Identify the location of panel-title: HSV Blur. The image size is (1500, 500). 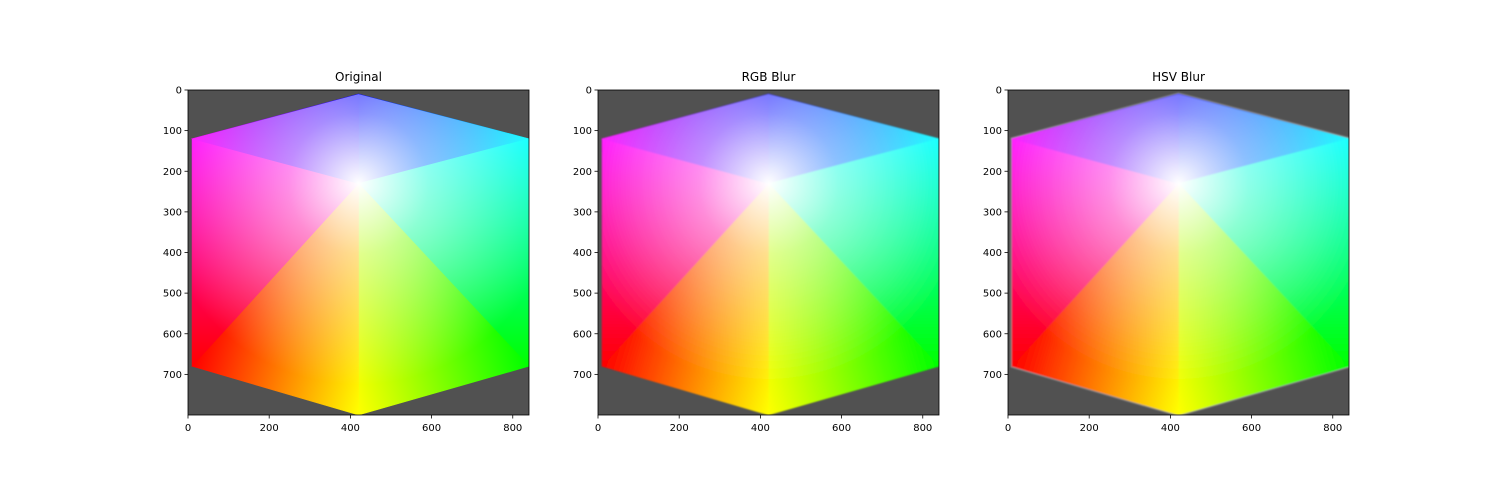
(1178, 77).